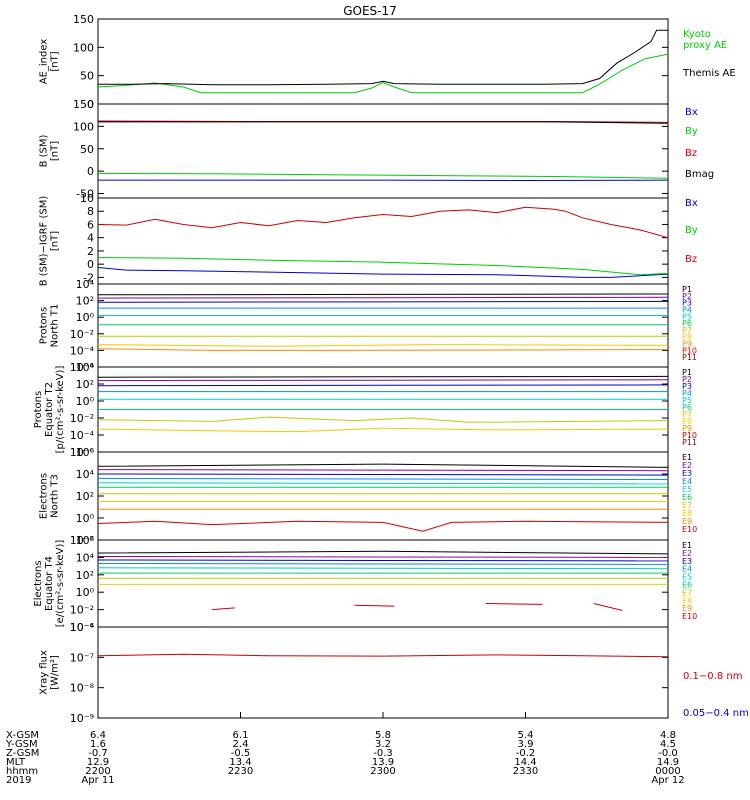 The height and width of the screenshot is (800, 750). What do you see at coordinates (82, 452) in the screenshot?
I see `ytick-label-p_equator-0: 10⁻⁶` at bounding box center [82, 452].